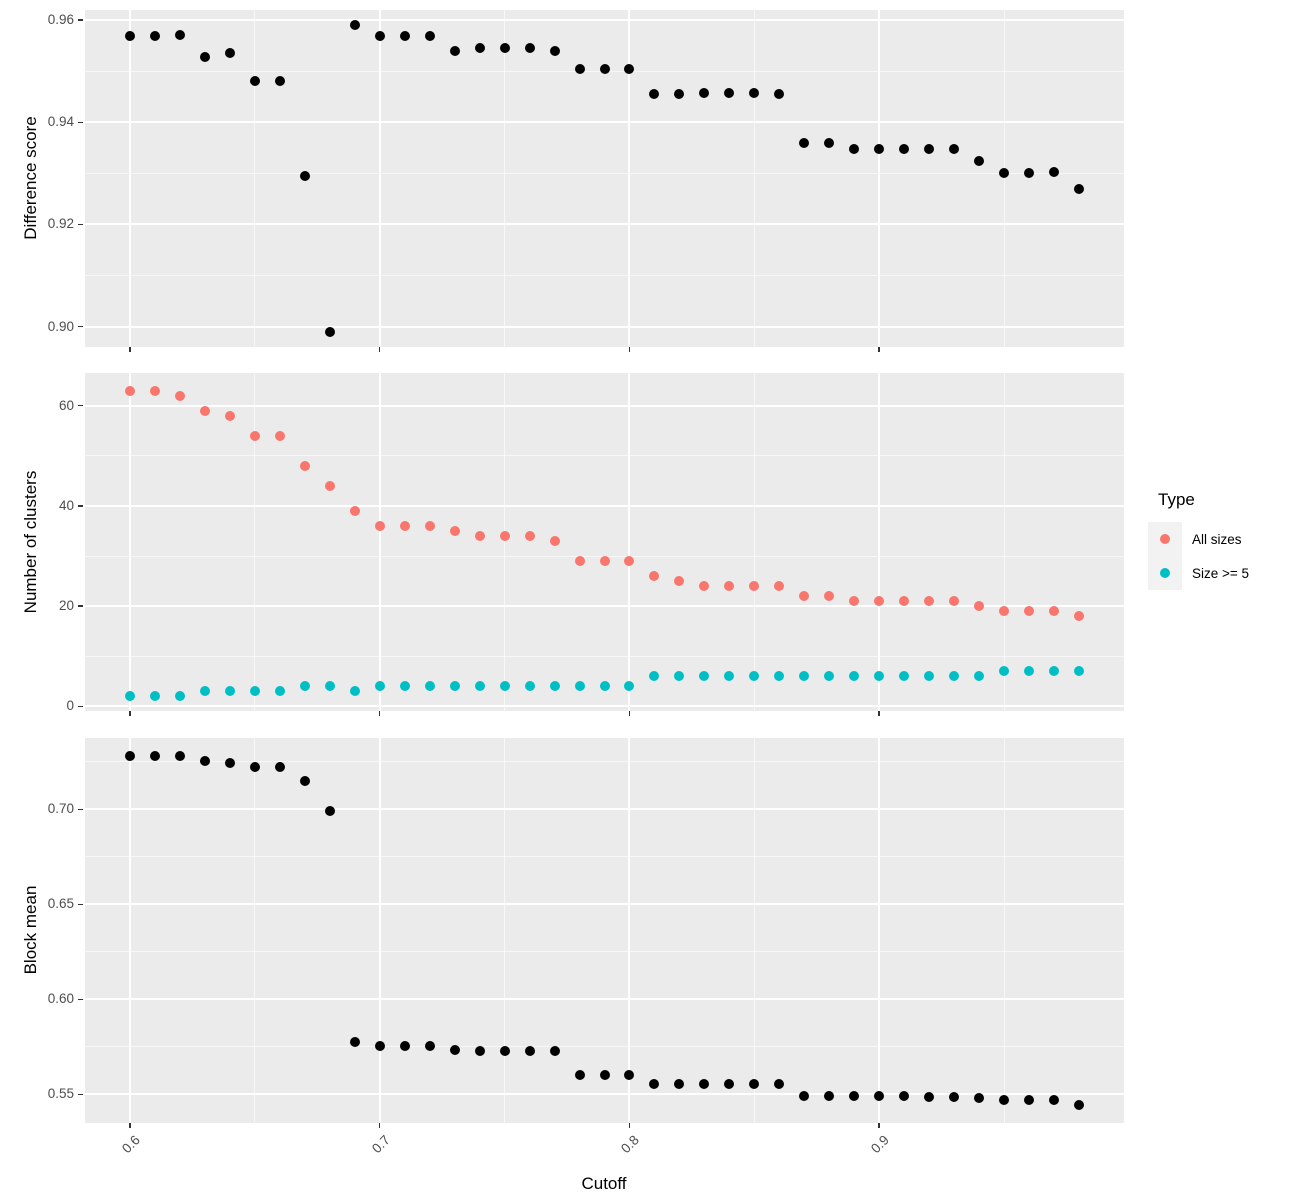 This screenshot has height=1200, width=1300. What do you see at coordinates (1217, 539) in the screenshot?
I see `legend-item-label: All sizes` at bounding box center [1217, 539].